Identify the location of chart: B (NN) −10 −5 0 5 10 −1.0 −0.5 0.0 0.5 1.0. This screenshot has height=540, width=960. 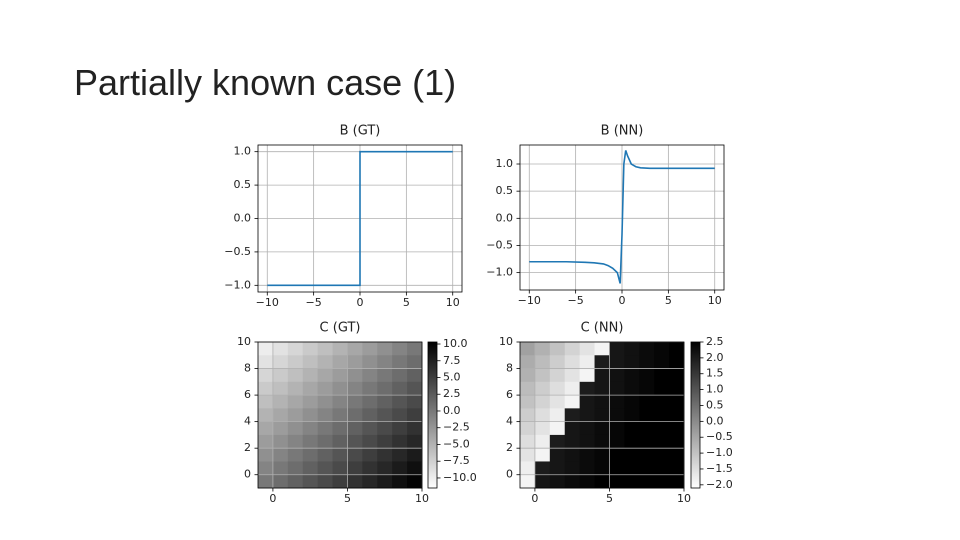
(605, 215).